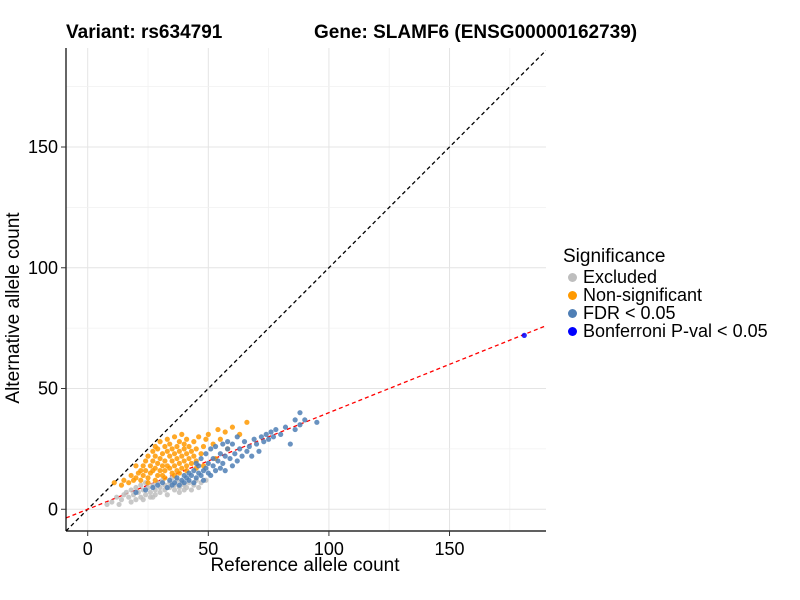 This screenshot has width=800, height=600. Describe the element at coordinates (675, 330) in the screenshot. I see `legend-label: Bonferroni P-val < 0.05` at that location.